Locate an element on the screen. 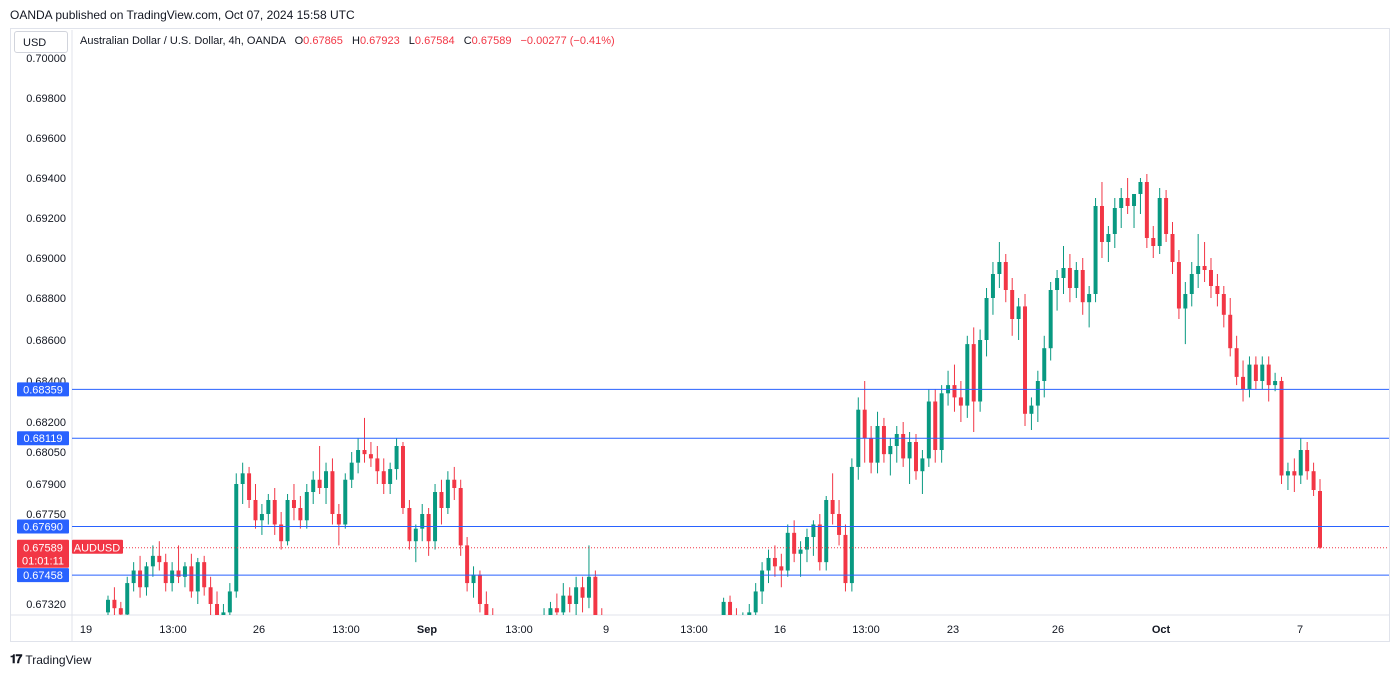 This screenshot has height=676, width=1400. legend-change: −0.00277 (−0.41%) is located at coordinates (567, 41).